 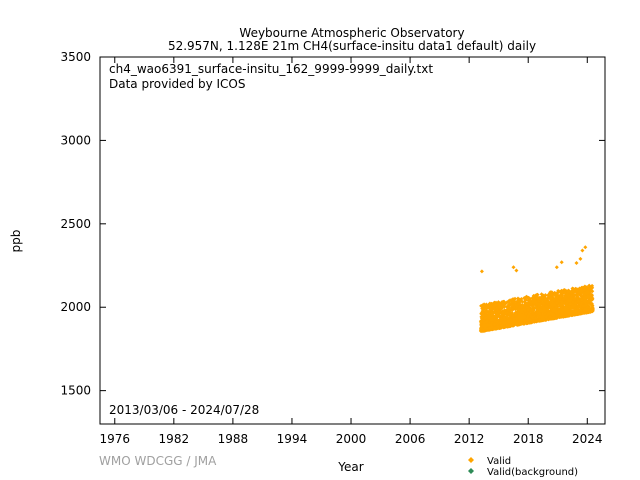 What do you see at coordinates (499, 461) in the screenshot?
I see `legend-label-valid: Valid` at bounding box center [499, 461].